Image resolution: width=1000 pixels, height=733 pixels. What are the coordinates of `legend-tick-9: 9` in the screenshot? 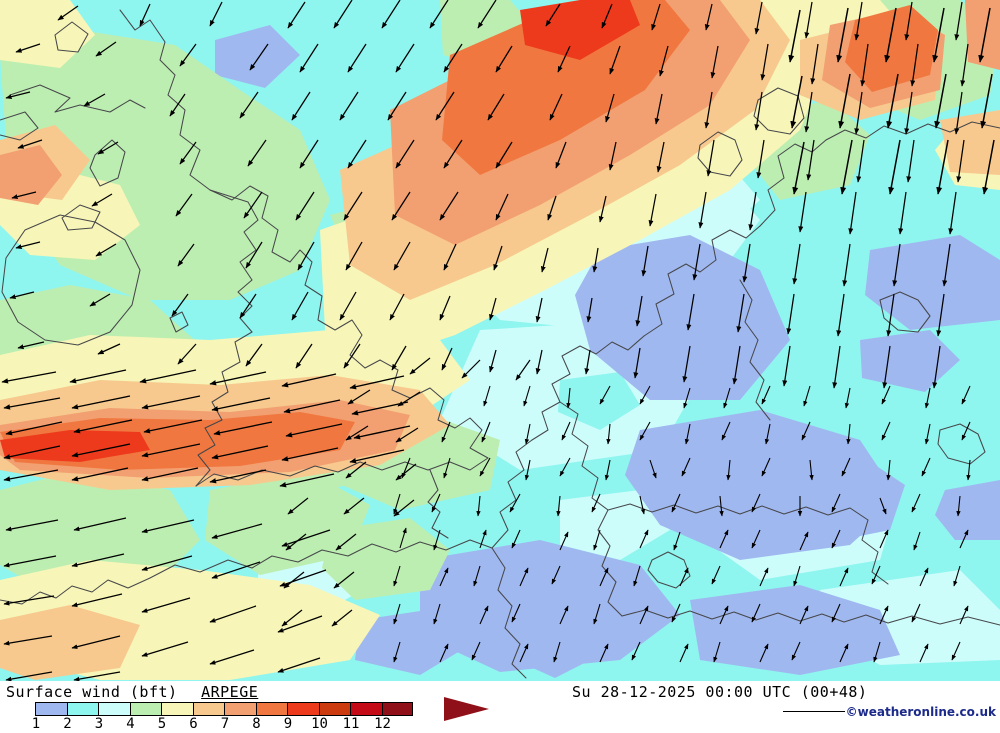 It's located at (288, 724).